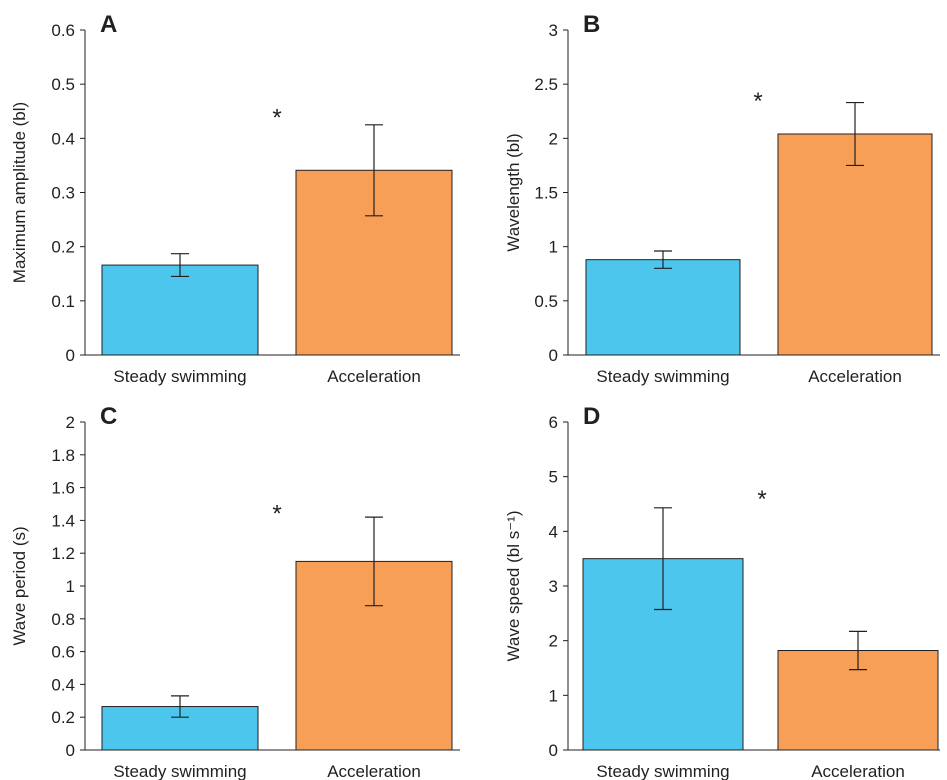 This screenshot has width=947, height=780. I want to click on y-tick-label: 1.6, so click(63, 488).